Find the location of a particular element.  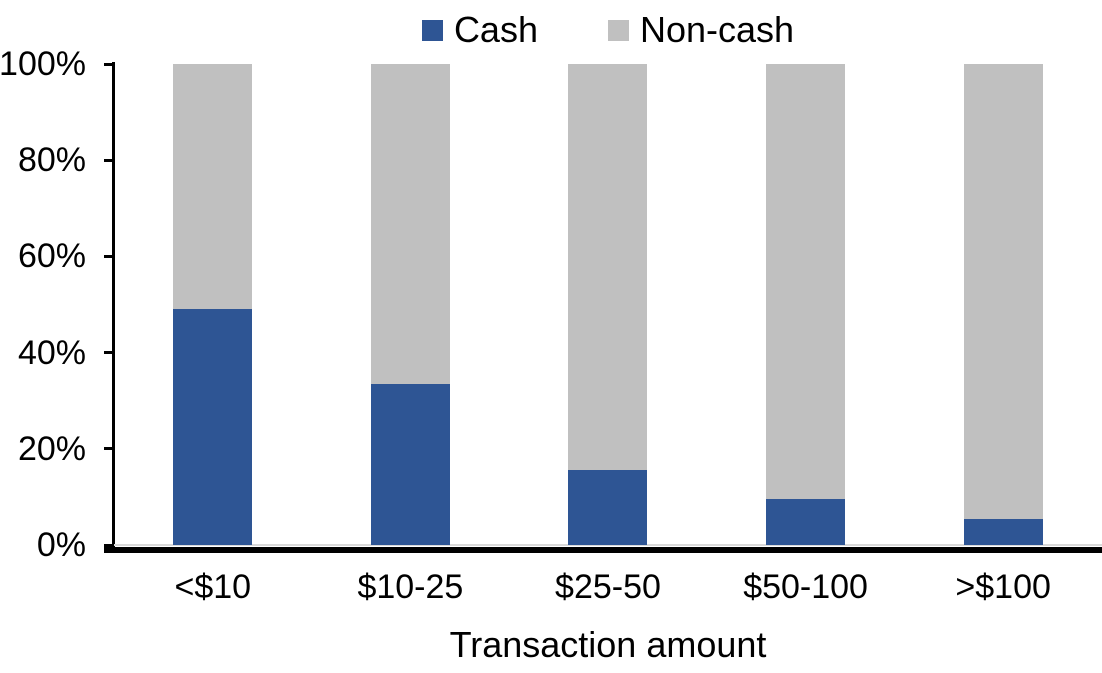

bar-group--100 is located at coordinates (1003, 304).